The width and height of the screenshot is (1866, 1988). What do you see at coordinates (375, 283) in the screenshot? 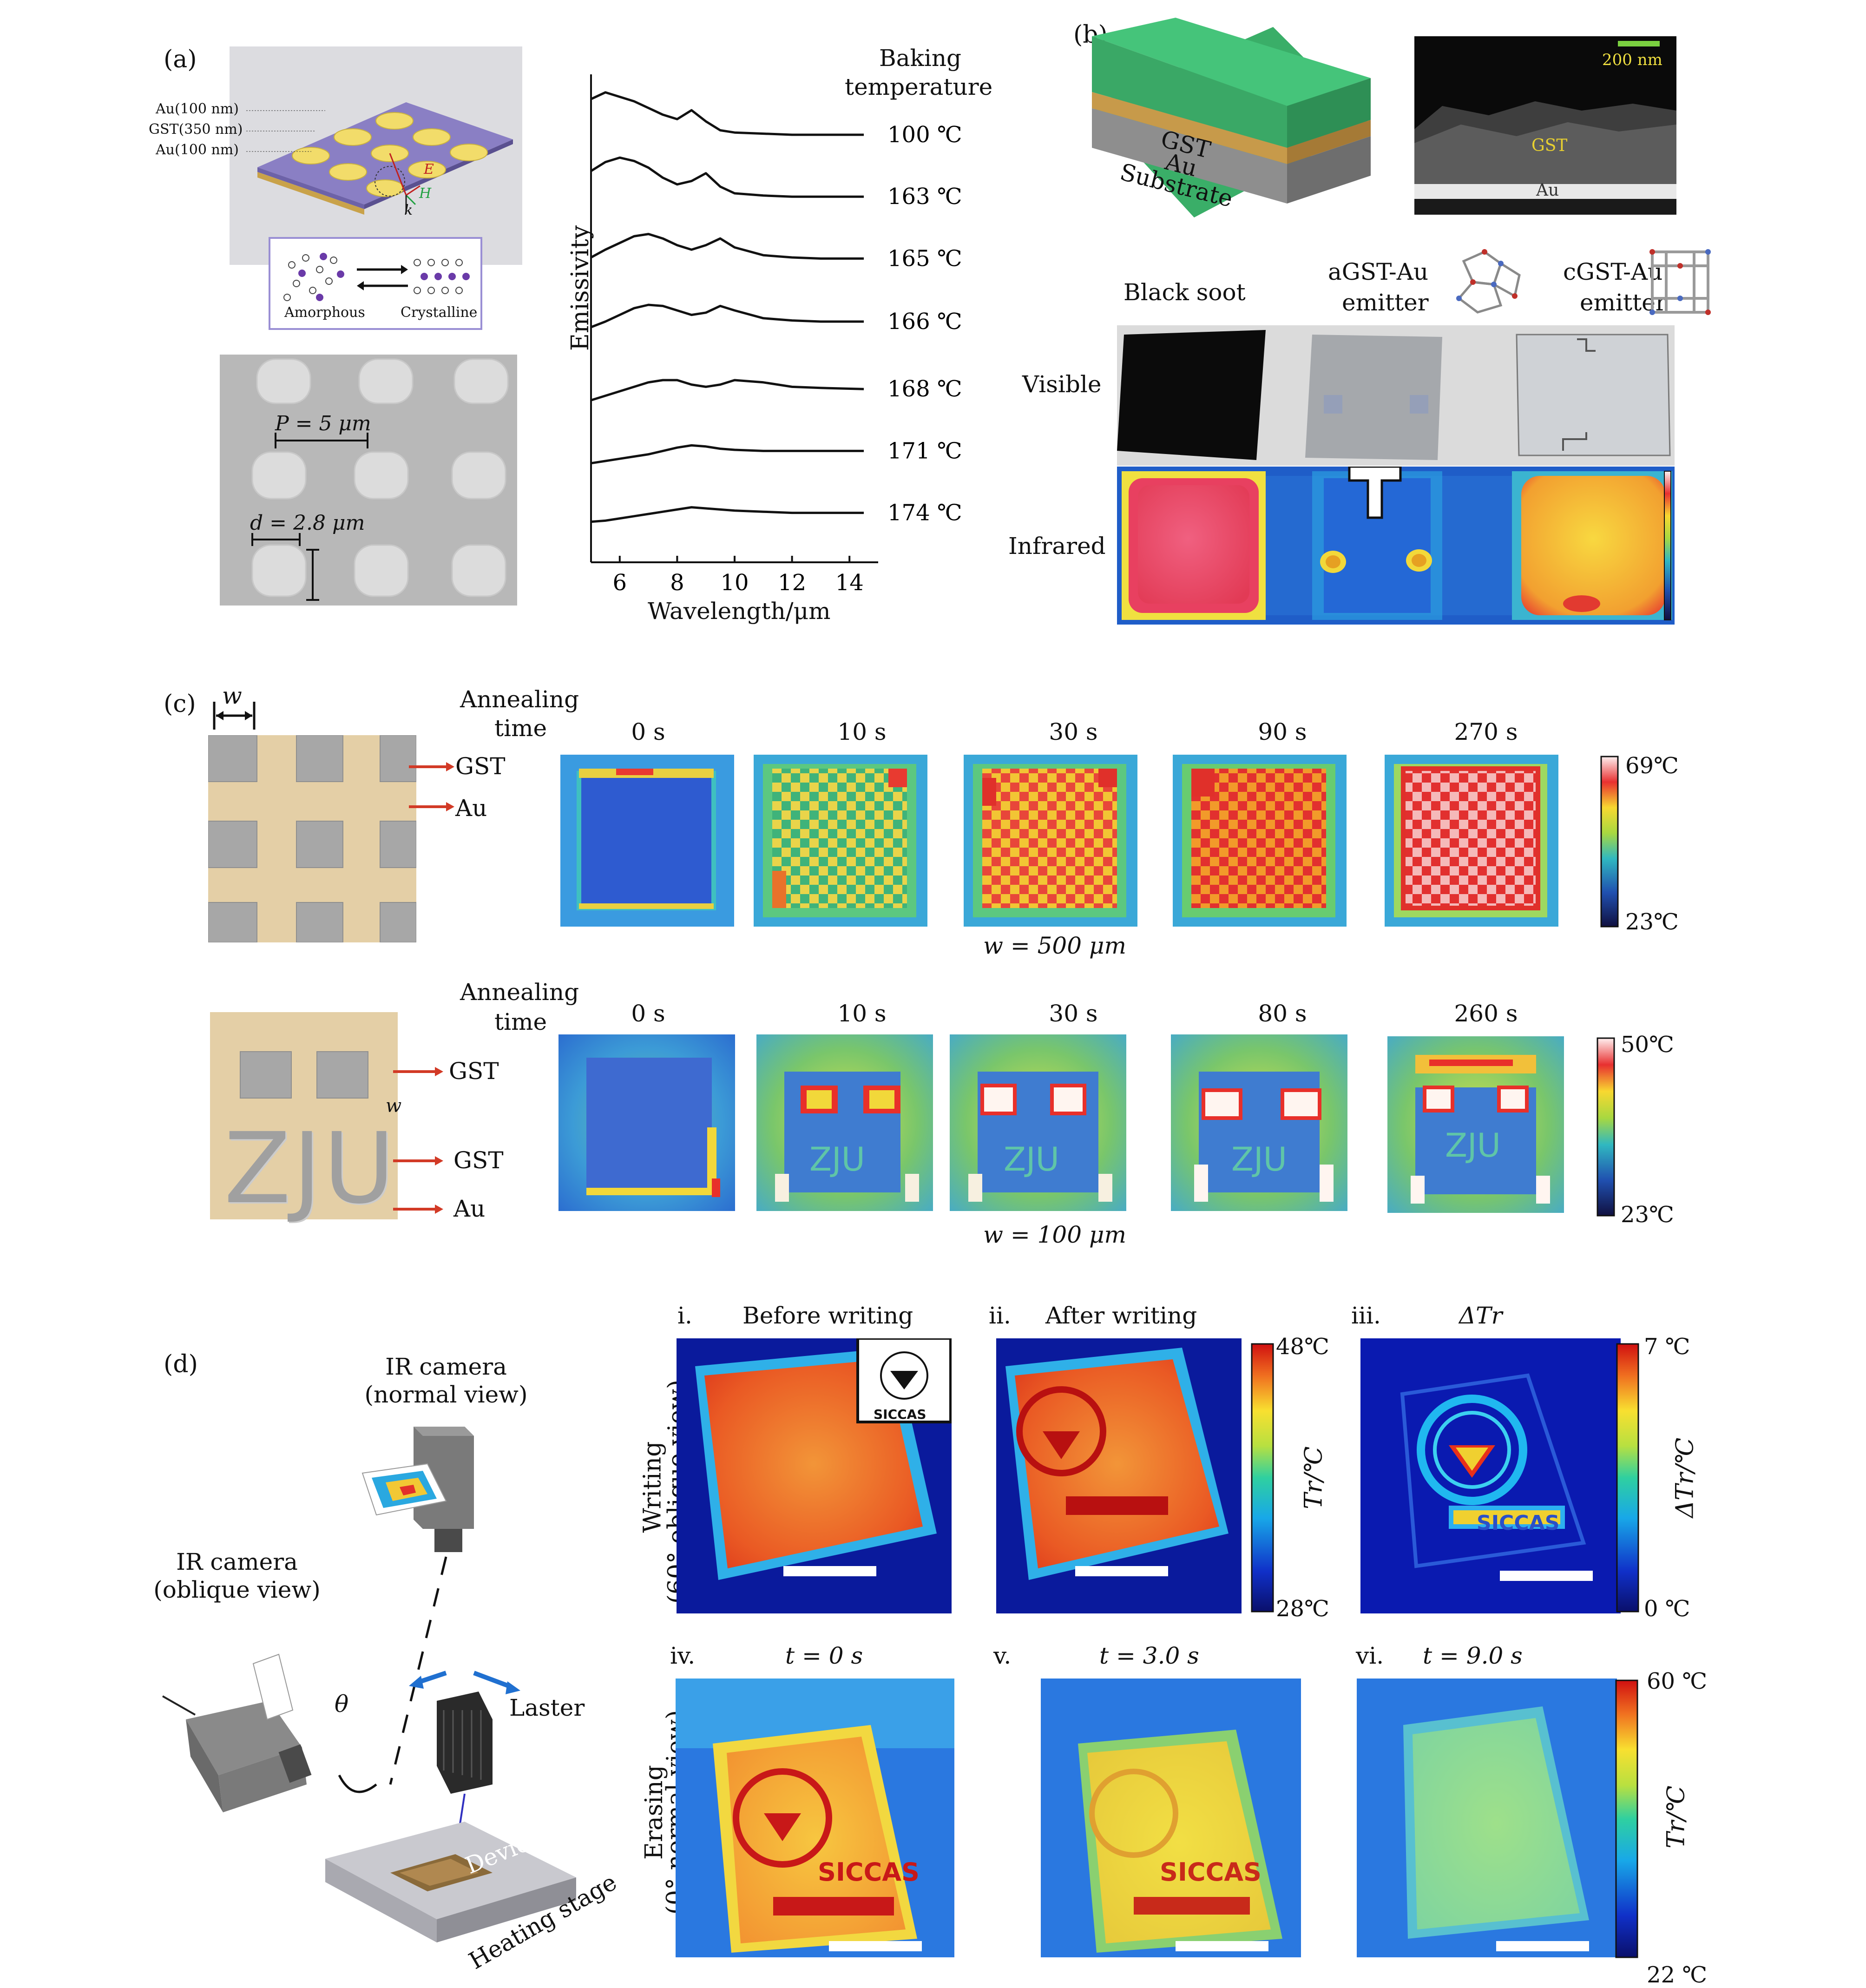
I see `phase-change-inset` at bounding box center [375, 283].